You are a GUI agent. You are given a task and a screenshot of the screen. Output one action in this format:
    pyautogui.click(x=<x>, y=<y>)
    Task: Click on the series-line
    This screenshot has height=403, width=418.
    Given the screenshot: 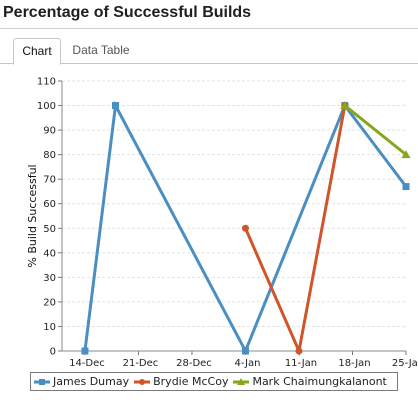 What is the action you would take?
    pyautogui.click(x=375, y=130)
    